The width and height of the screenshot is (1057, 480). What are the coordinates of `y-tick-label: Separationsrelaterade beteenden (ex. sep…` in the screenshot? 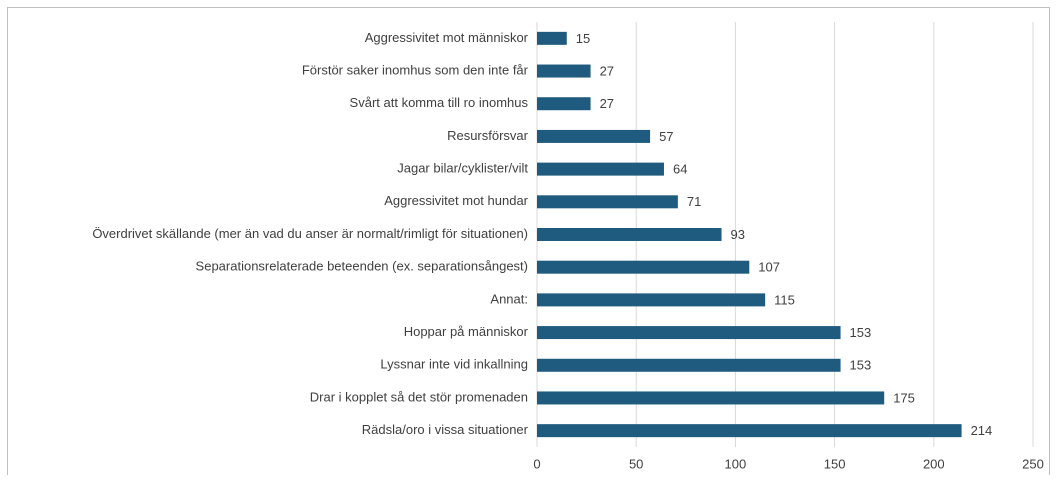 It's located at (362, 266).